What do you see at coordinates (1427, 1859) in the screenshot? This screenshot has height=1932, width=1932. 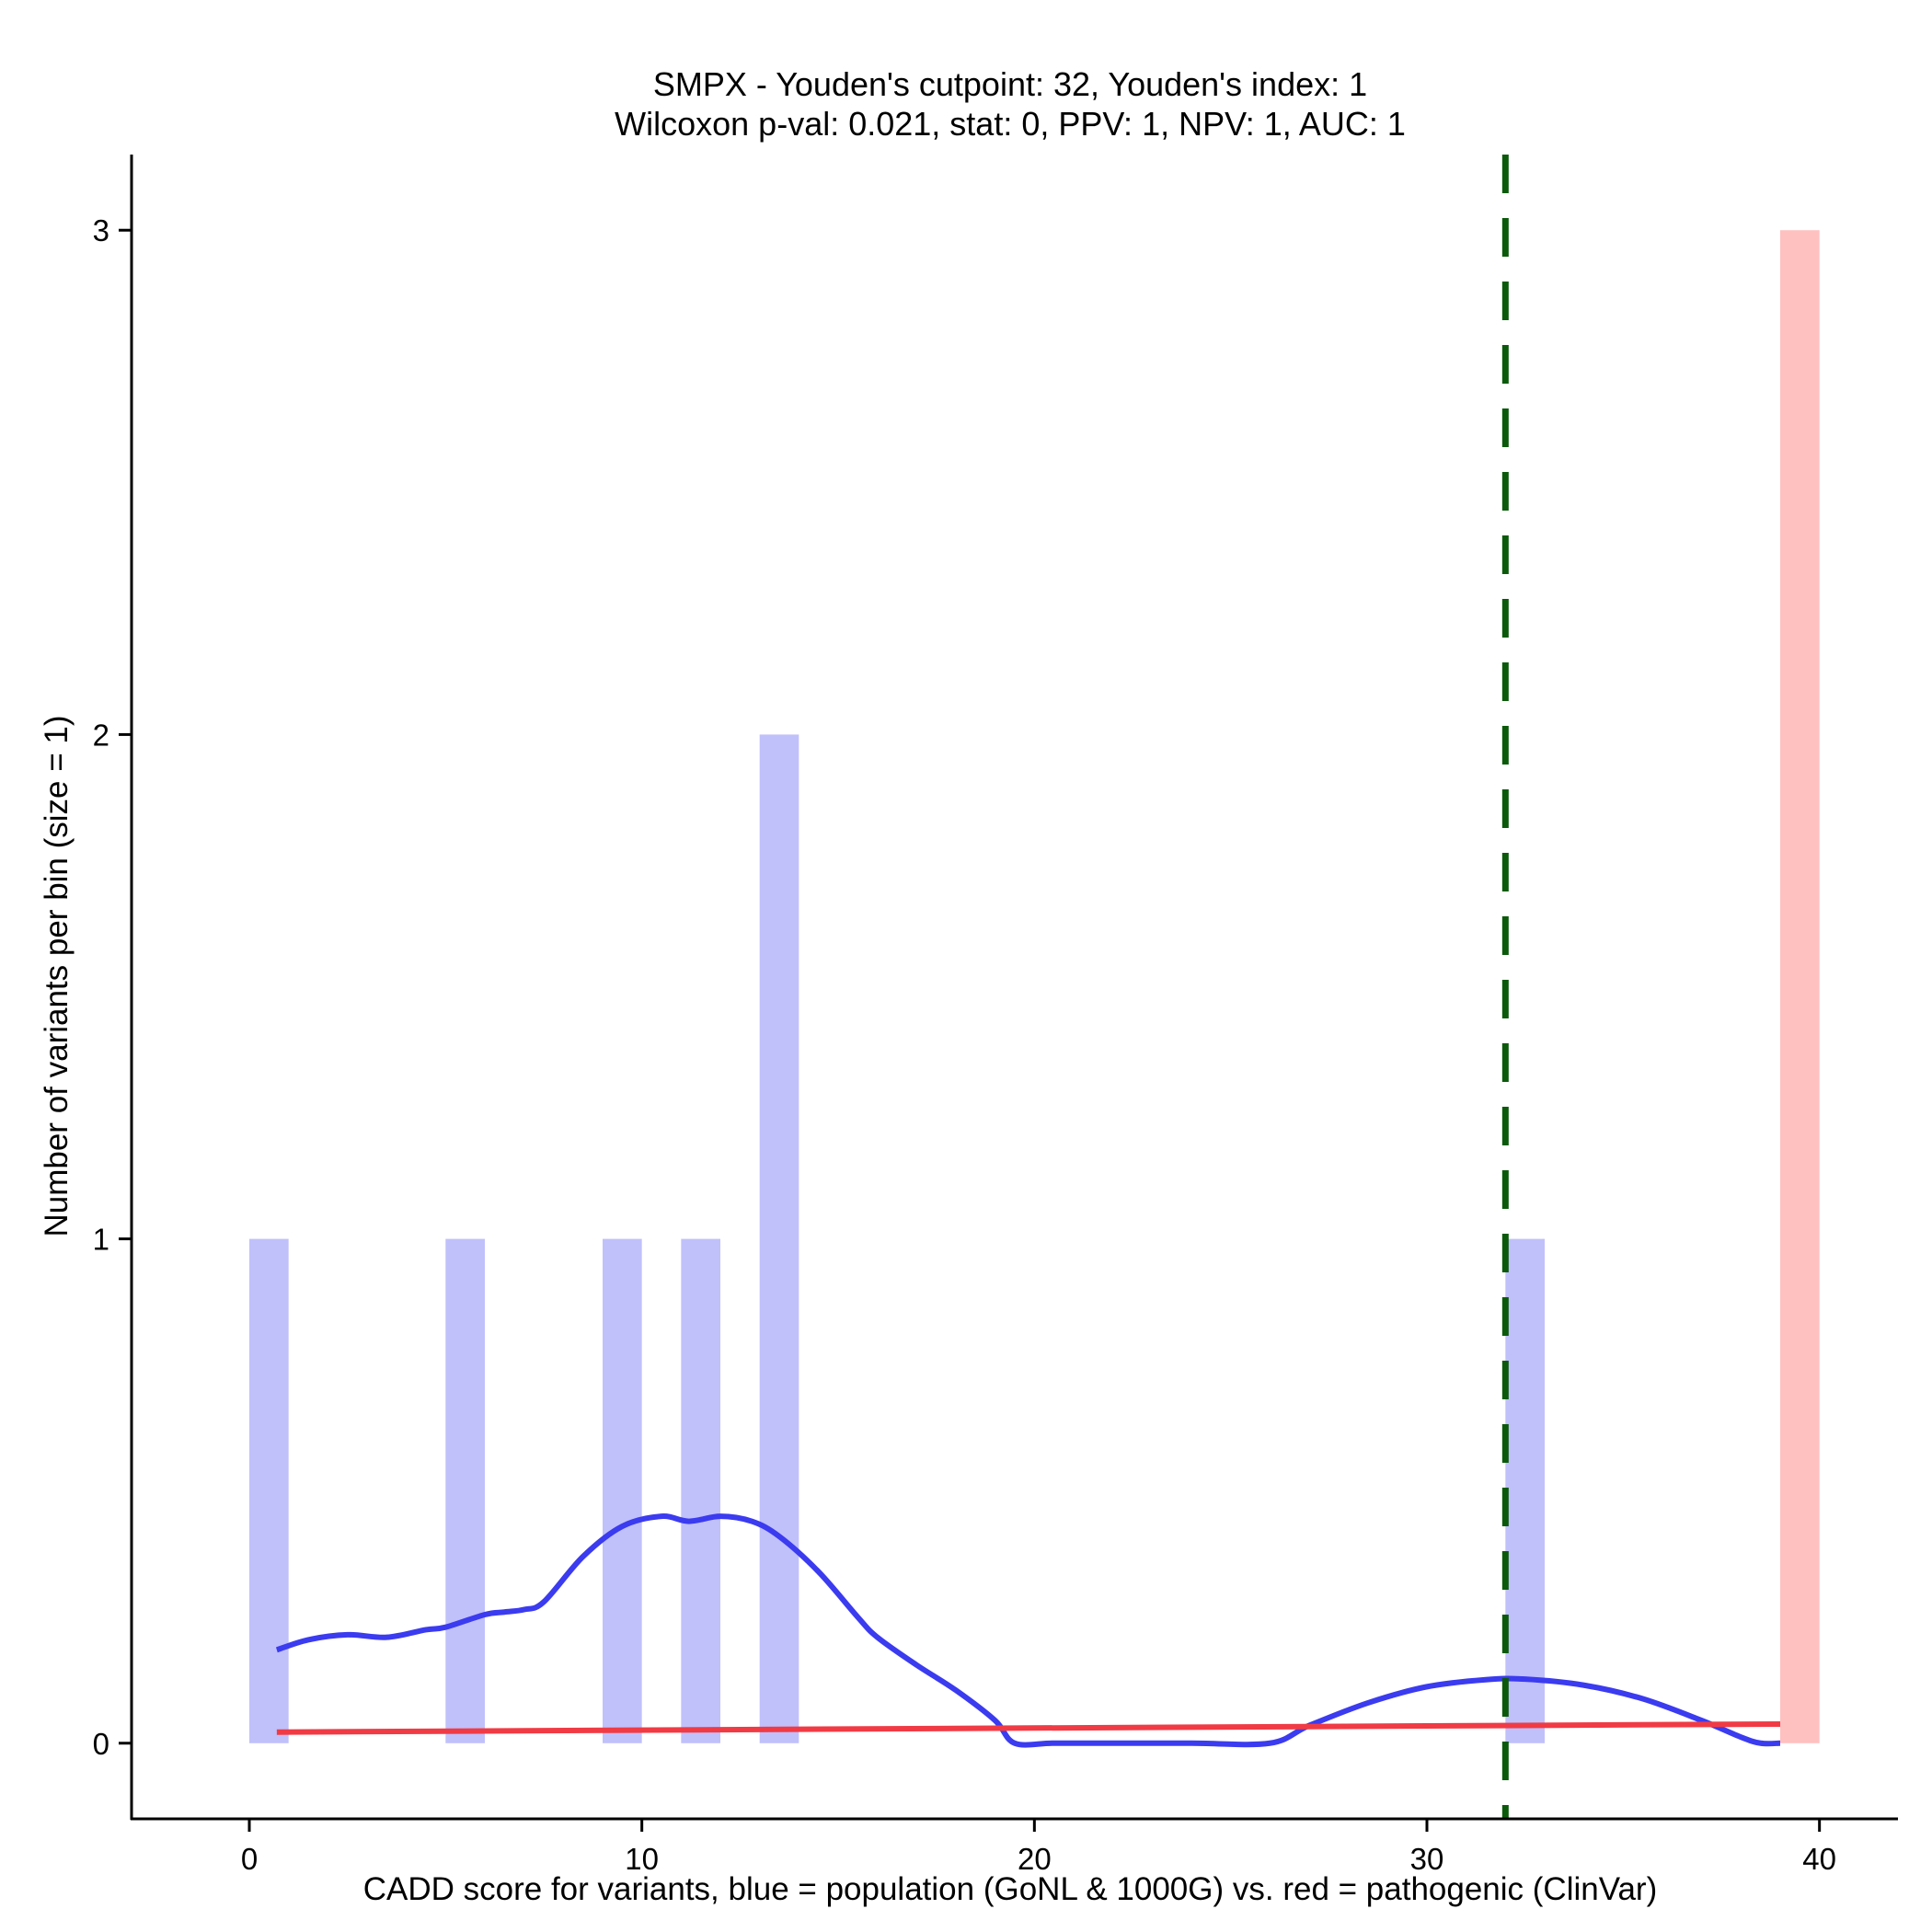 I see `x-tick-label-30: 30` at bounding box center [1427, 1859].